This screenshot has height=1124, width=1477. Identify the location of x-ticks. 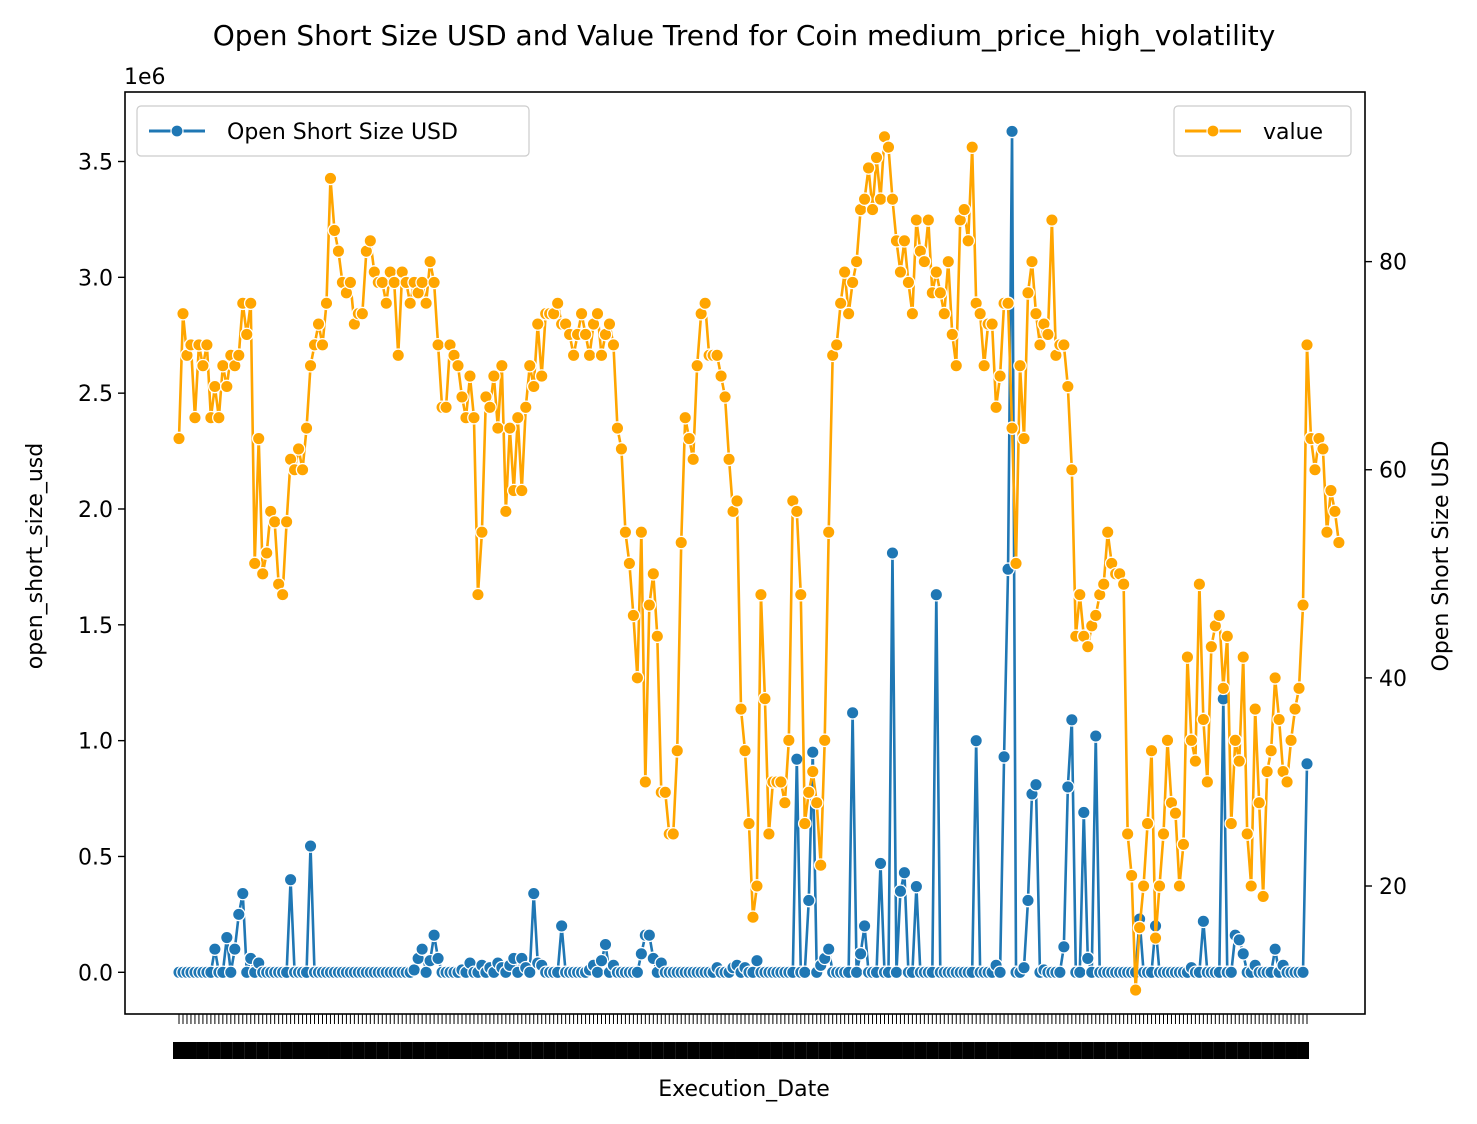
(741, 1036).